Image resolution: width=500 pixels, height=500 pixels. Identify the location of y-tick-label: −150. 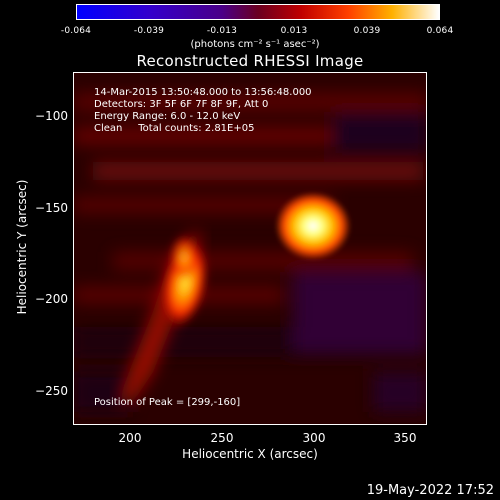
(51, 208).